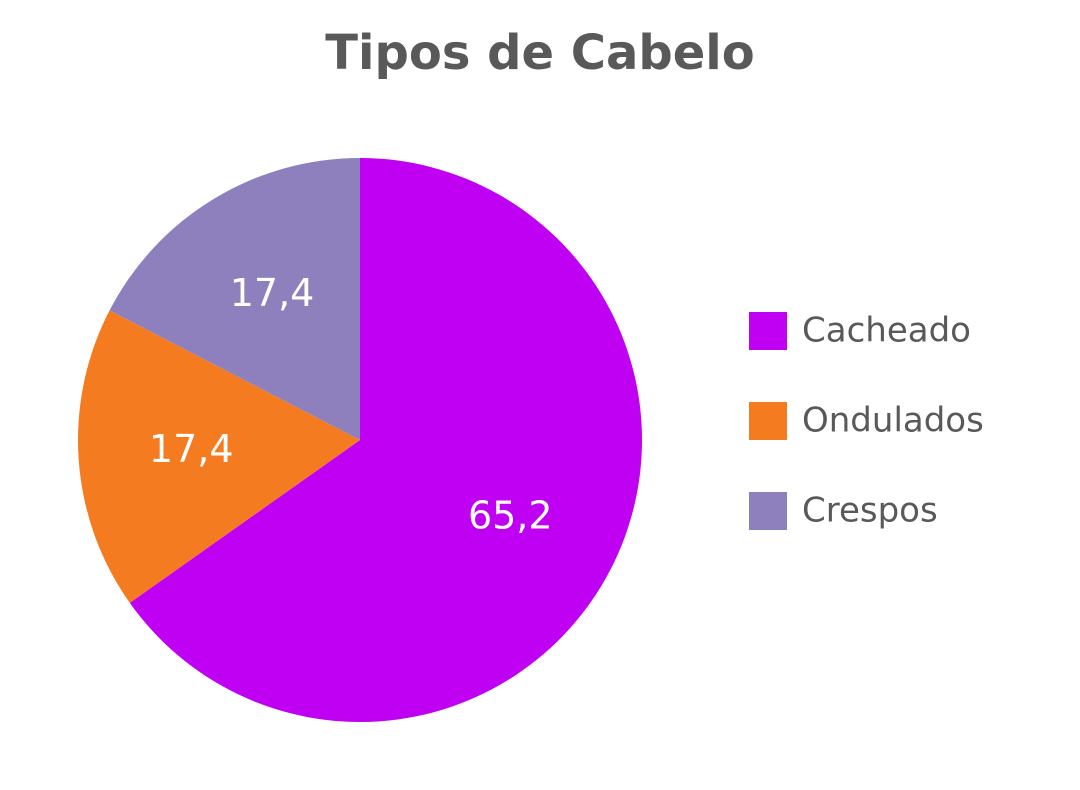 The height and width of the screenshot is (790, 1080). Describe the element at coordinates (539, 53) in the screenshot. I see `chart-title: Tipos de Cabelo` at that location.